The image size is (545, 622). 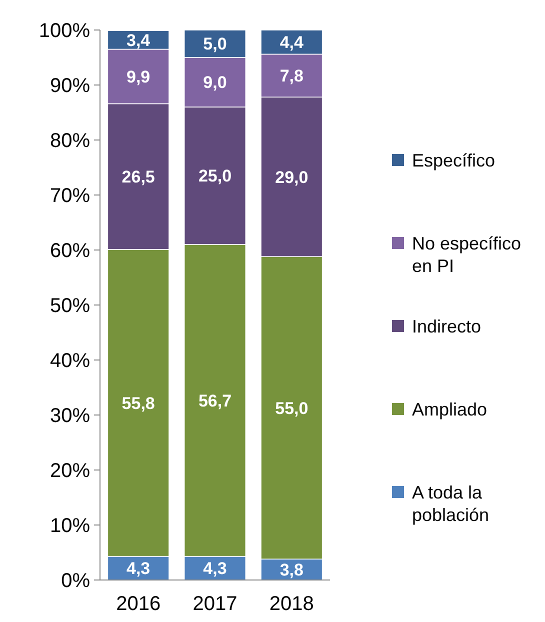 What do you see at coordinates (467, 254) in the screenshot?
I see `legend-label: No específico en PI` at bounding box center [467, 254].